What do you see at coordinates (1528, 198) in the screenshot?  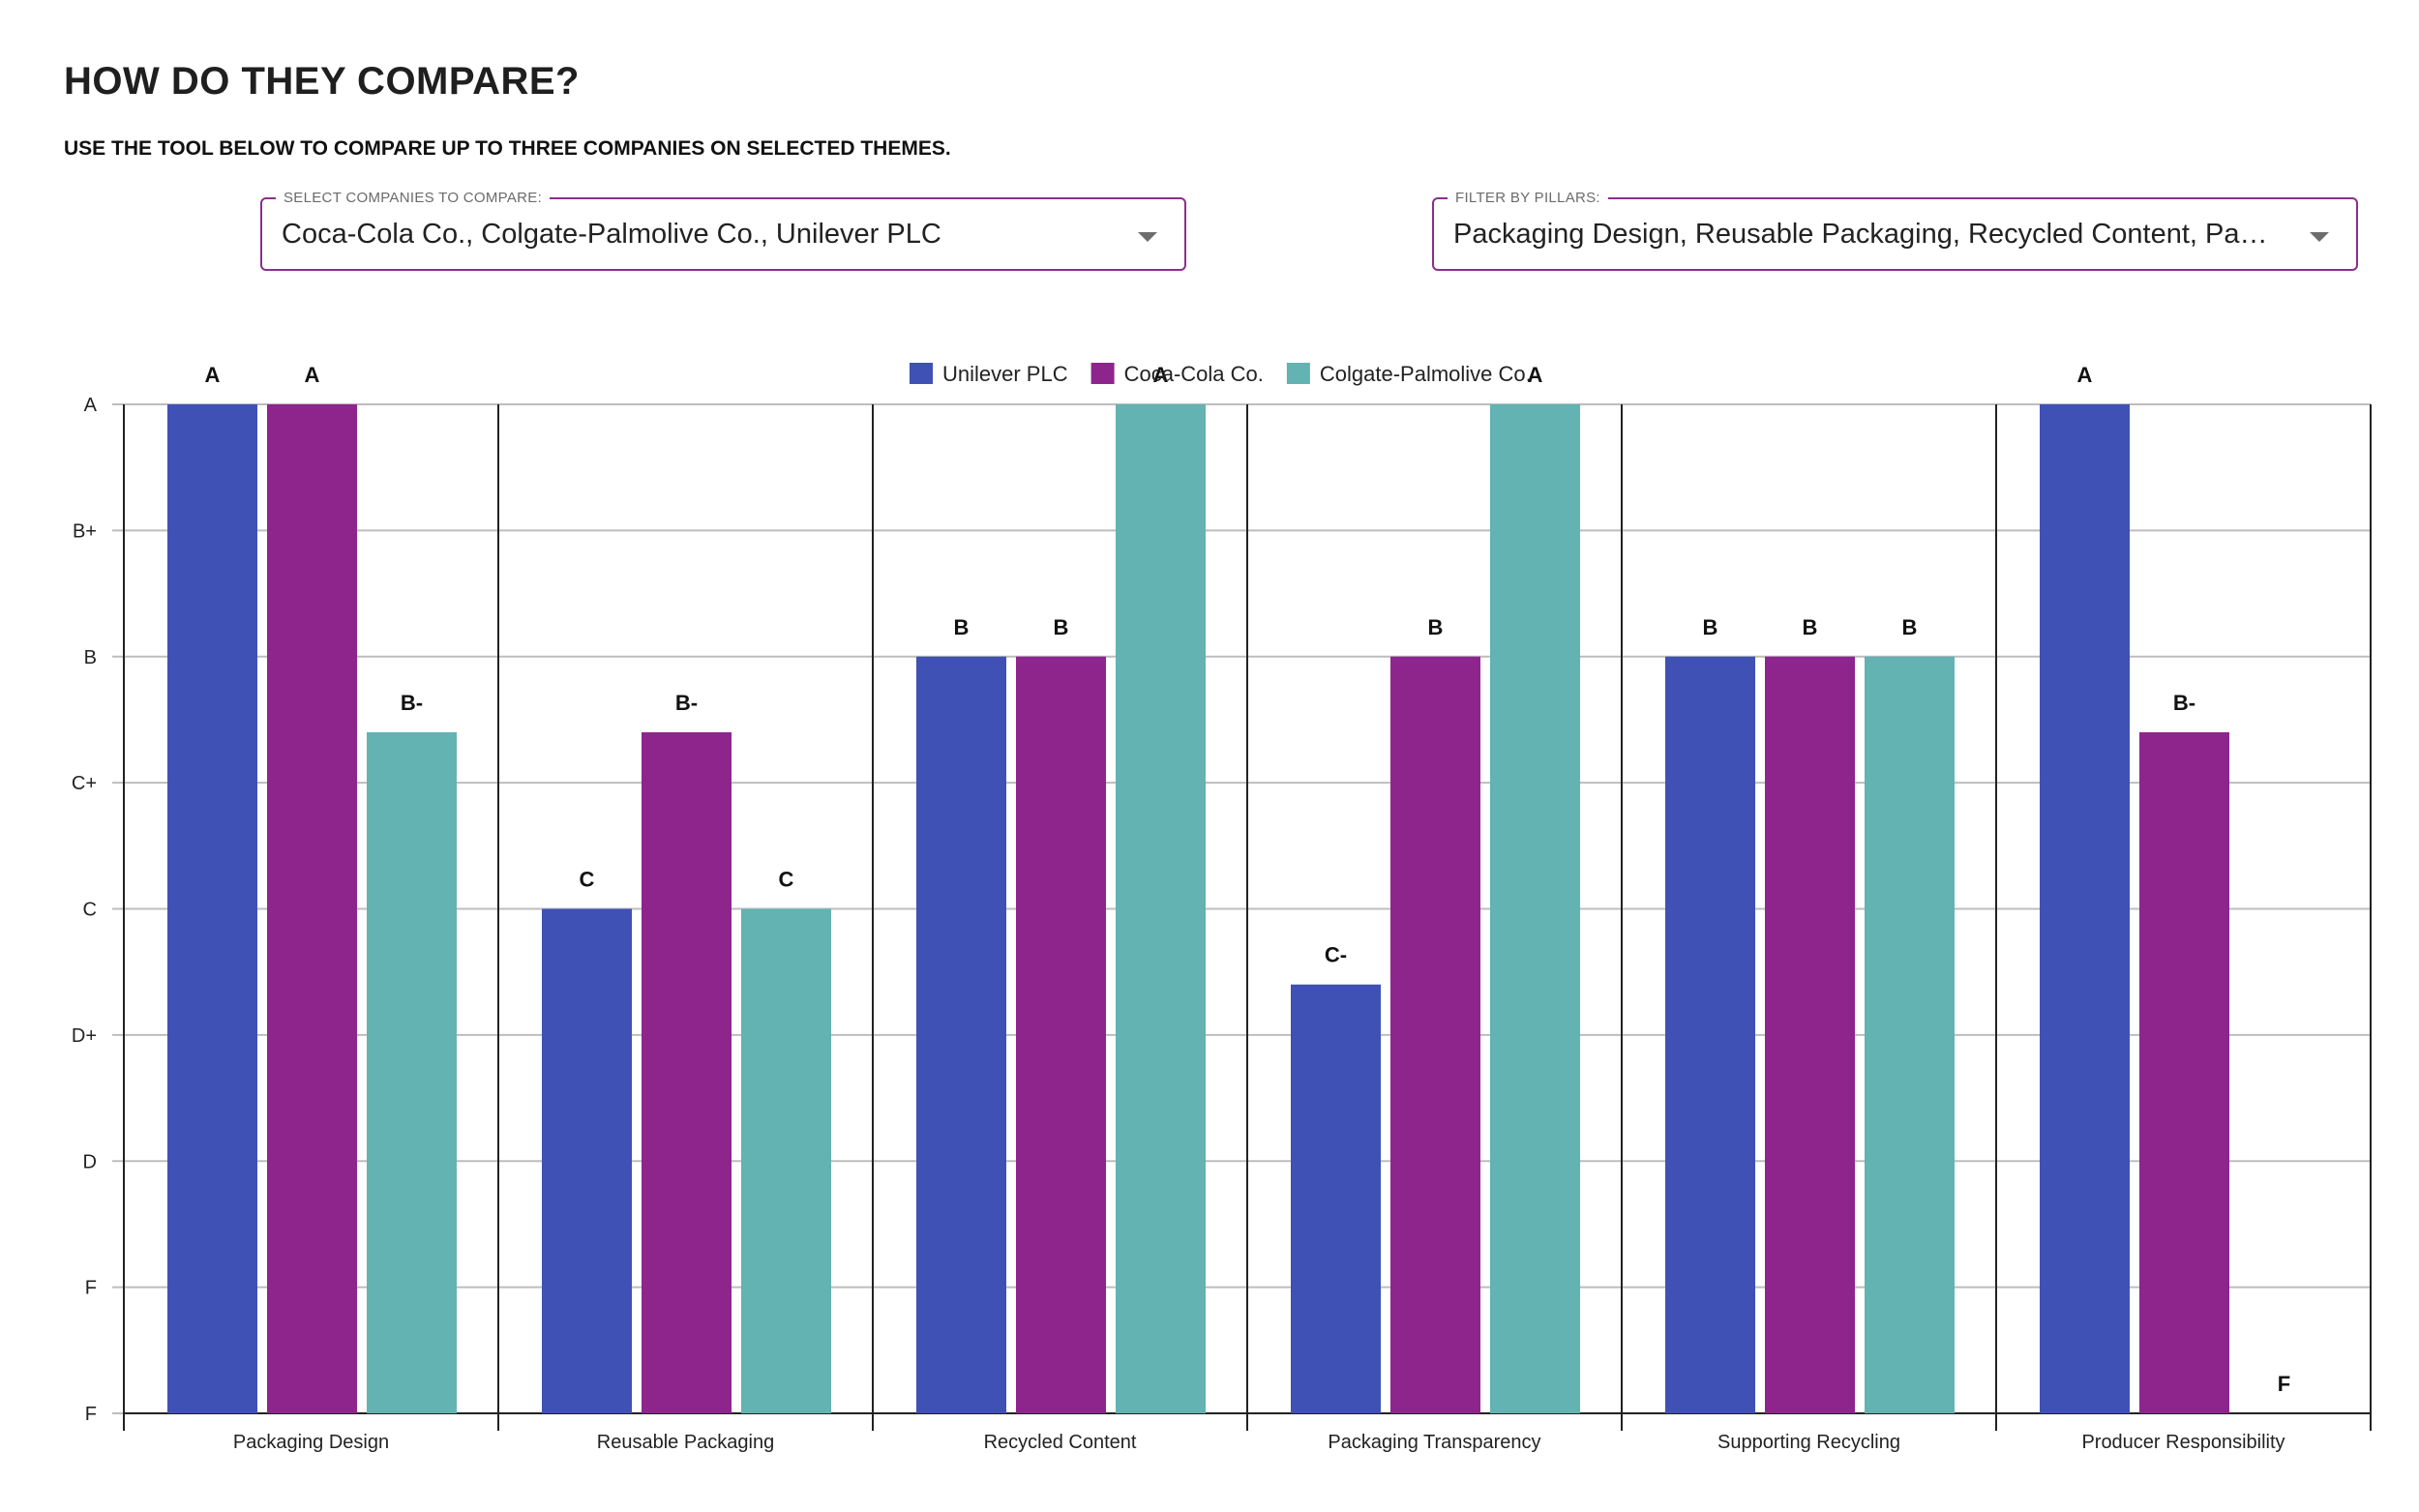 I see `pillar-filter-label: FILTER BY PILLARS:` at bounding box center [1528, 198].